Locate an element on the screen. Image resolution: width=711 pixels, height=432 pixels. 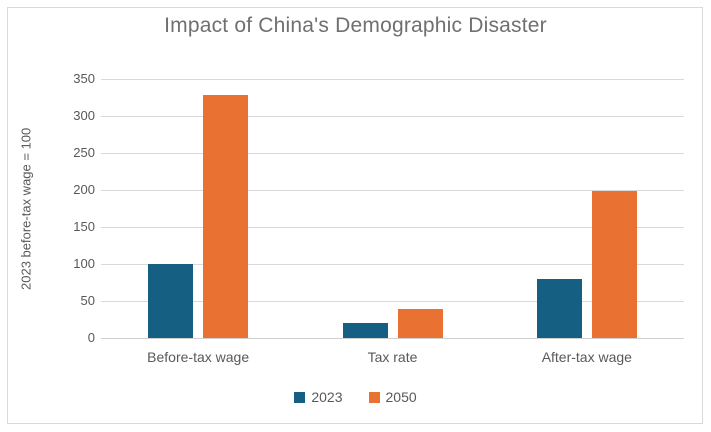
y-tick-label: 350 is located at coordinates (84, 78).